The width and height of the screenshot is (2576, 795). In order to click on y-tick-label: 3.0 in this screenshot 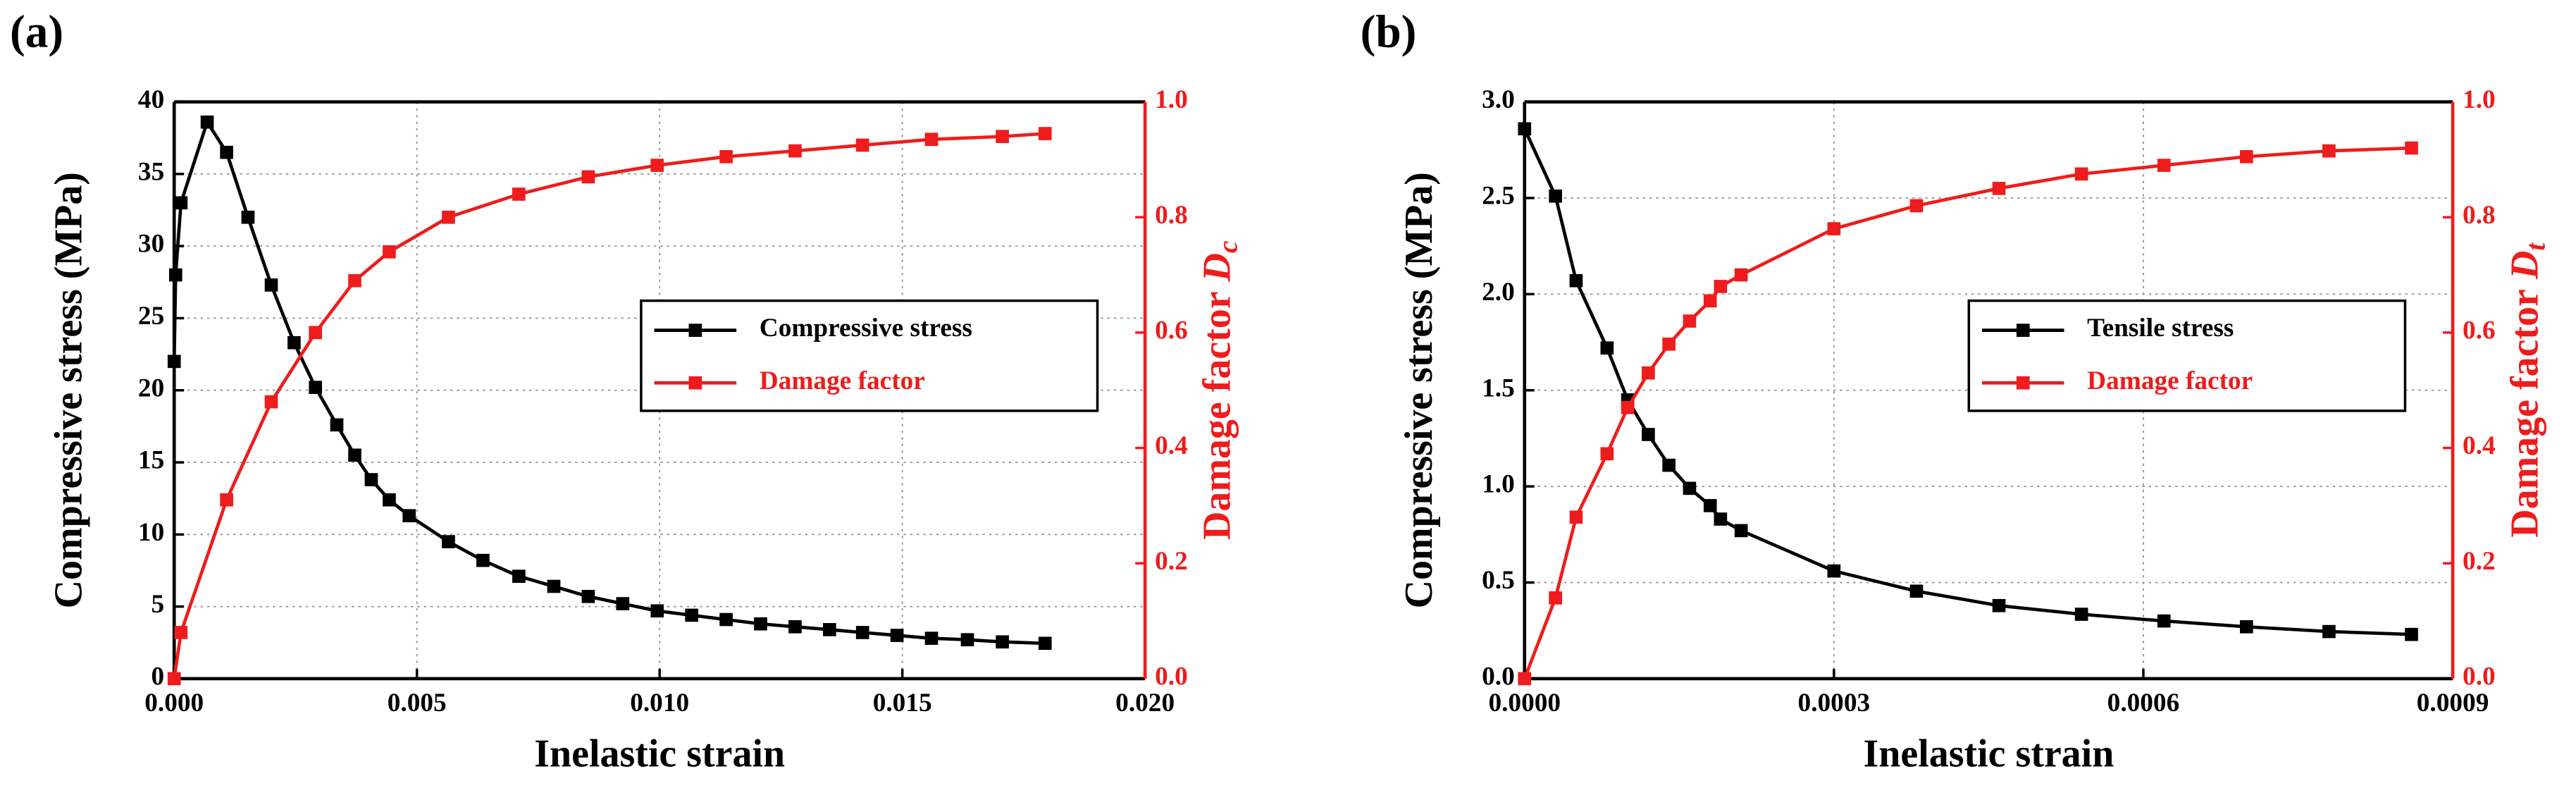, I will do `click(1498, 99)`.